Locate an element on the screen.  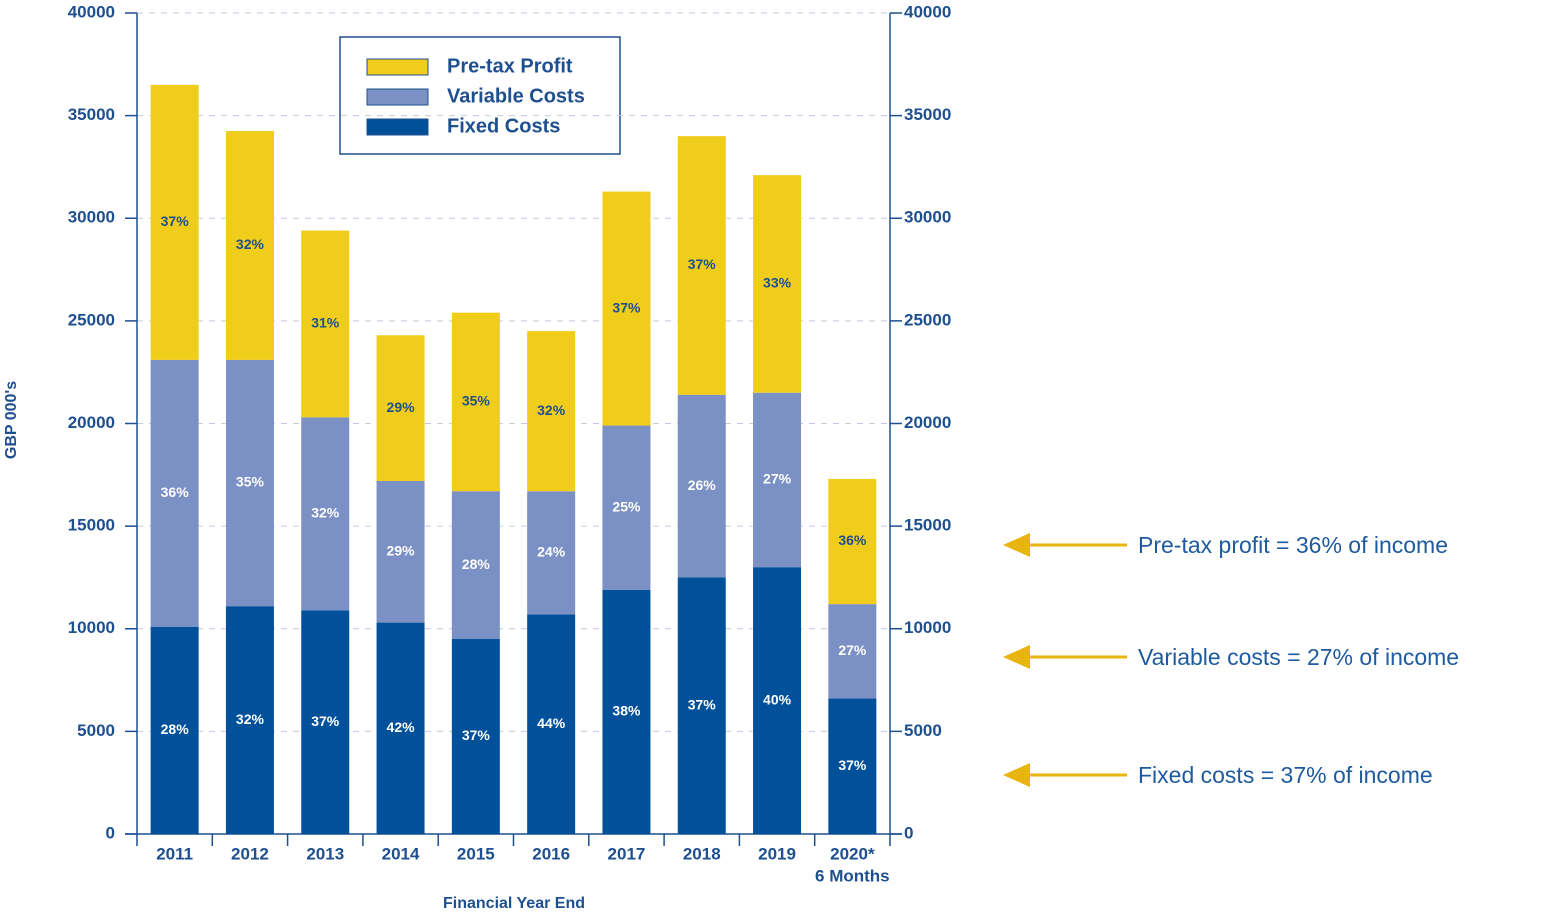
percent-label: 44% is located at coordinates (551, 723).